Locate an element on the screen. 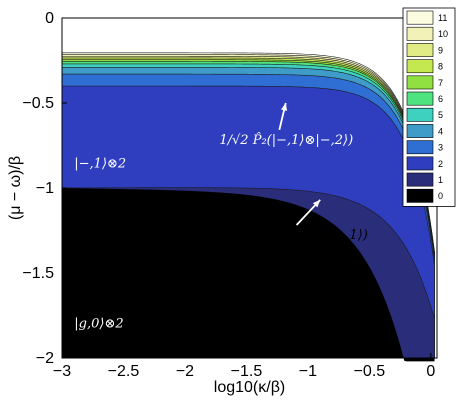 The width and height of the screenshot is (463, 404). legend-label-3: 3 is located at coordinates (440, 148).